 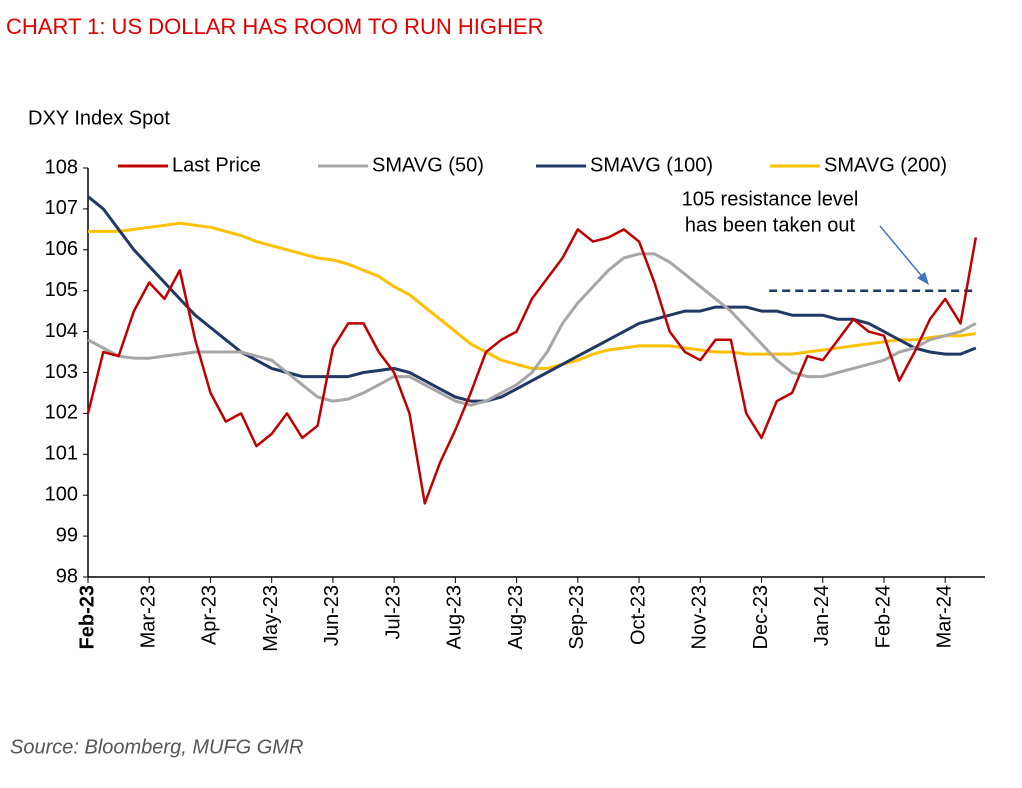 I want to click on arrow-head, so click(x=923, y=278).